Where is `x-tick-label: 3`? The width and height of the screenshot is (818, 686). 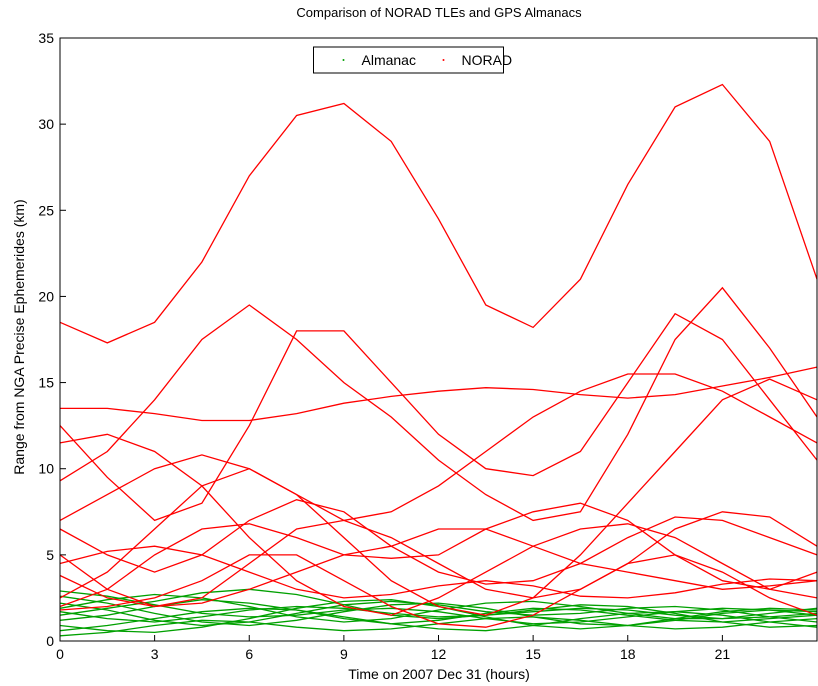 x-tick-label: 3 is located at coordinates (155, 654).